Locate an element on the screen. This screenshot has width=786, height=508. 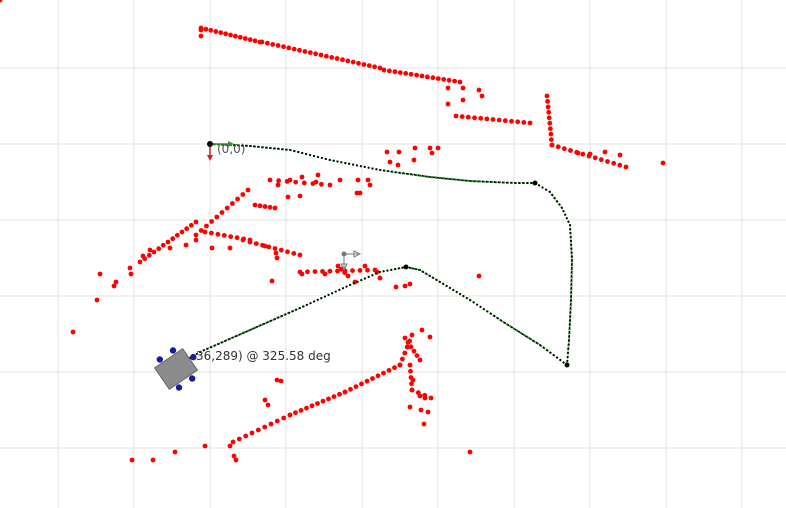
target-marker-icon is located at coordinates (351, 261).